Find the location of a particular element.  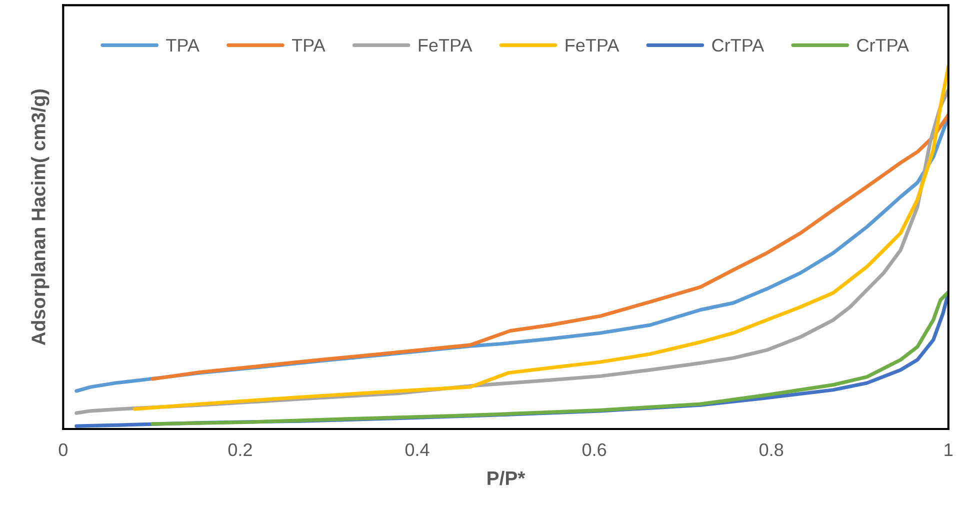

x-tick-label: 0.2 is located at coordinates (240, 449).